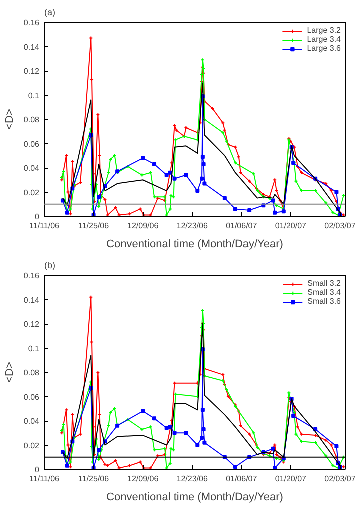 The height and width of the screenshot is (507, 359). What do you see at coordinates (324, 39) in the screenshot?
I see `legend-label: Large 3.4` at bounding box center [324, 39].